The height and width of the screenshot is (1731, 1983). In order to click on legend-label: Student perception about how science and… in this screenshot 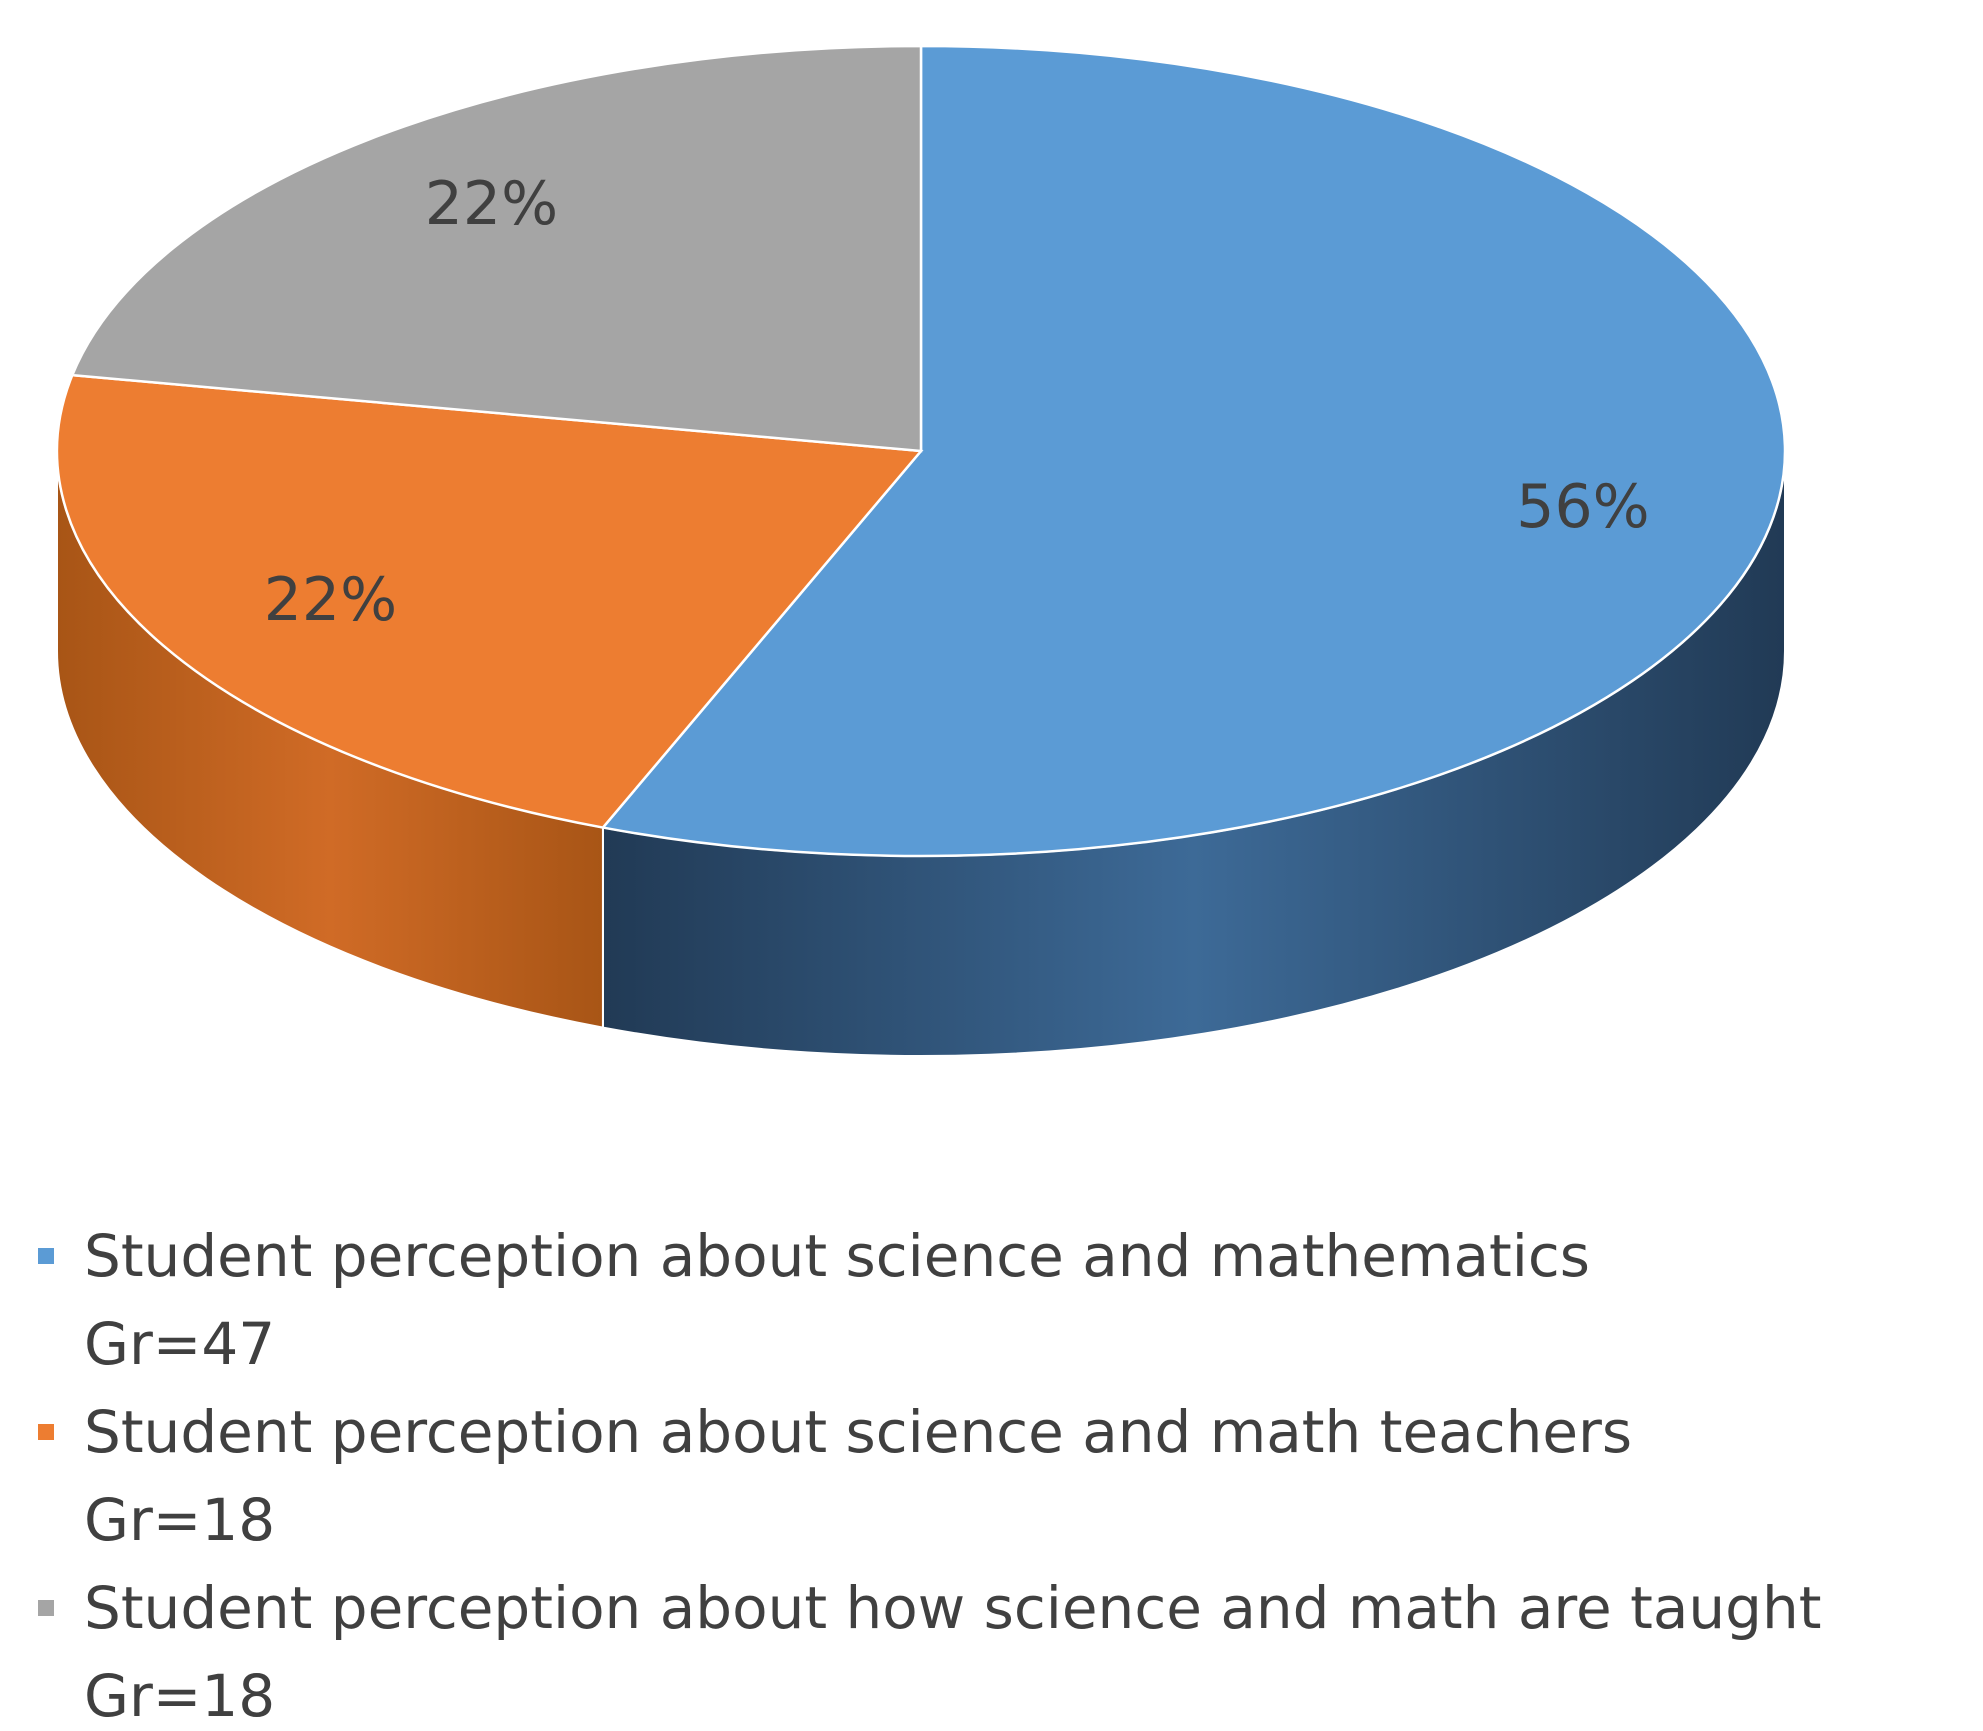, I will do `click(953, 1652)`.